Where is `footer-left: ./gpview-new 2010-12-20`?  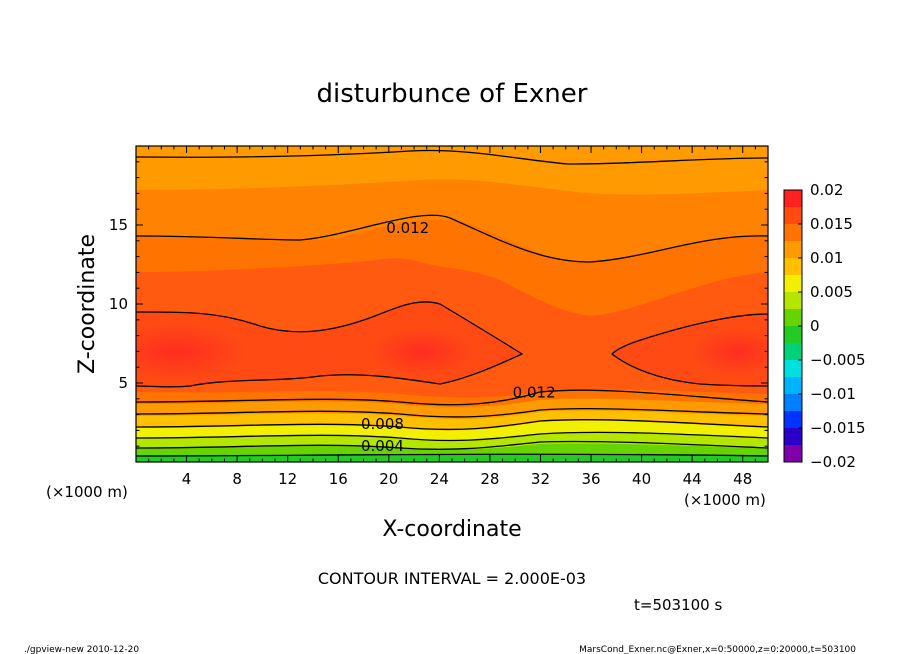
footer-left: ./gpview-new 2010-12-20 is located at coordinates (81, 649).